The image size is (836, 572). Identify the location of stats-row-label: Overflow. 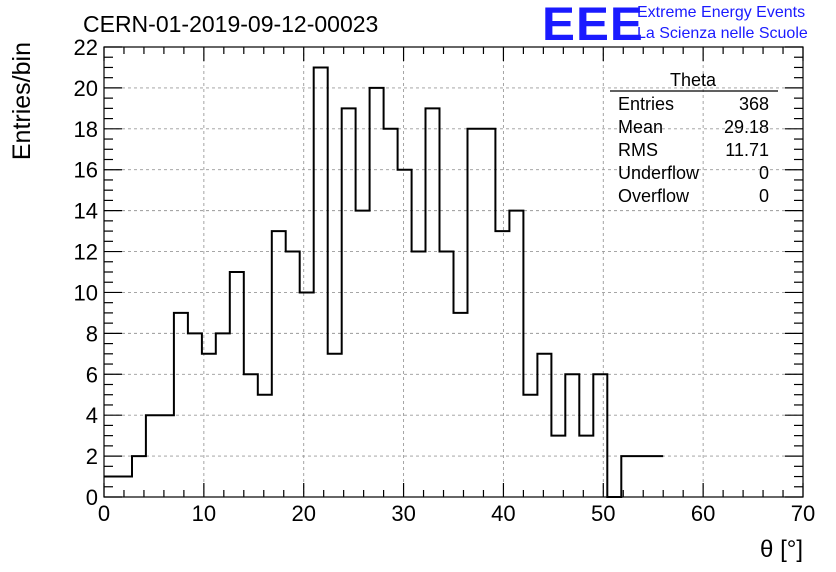
(654, 196).